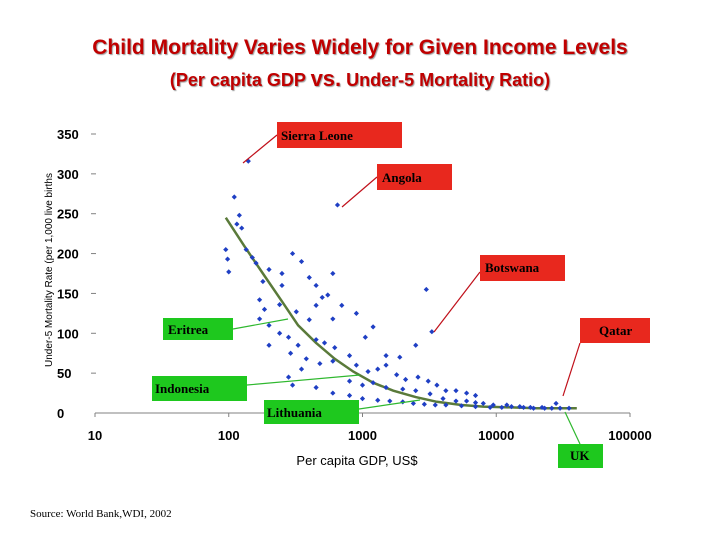 The height and width of the screenshot is (540, 720). What do you see at coordinates (446, 80) in the screenshot?
I see `subtitle-post: Under-5 Mortality Ratio)` at bounding box center [446, 80].